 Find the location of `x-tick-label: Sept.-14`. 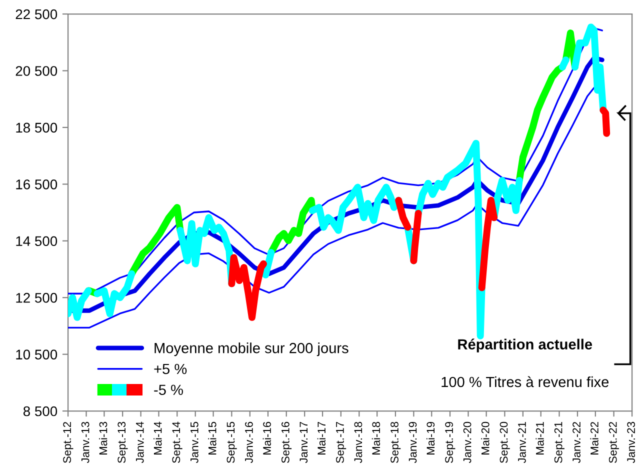

x-tick-label: Sept.-14 is located at coordinates (177, 442).